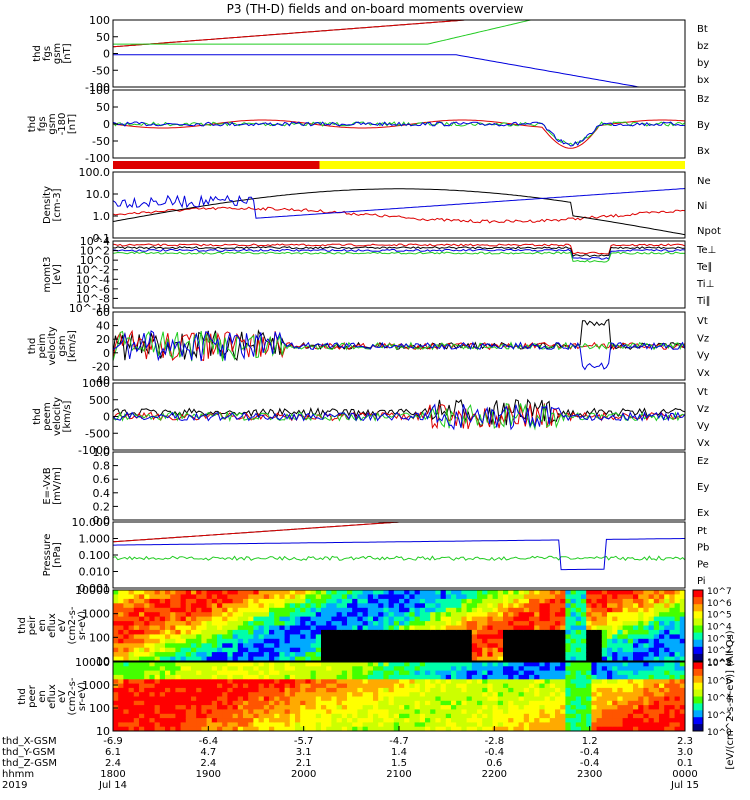  Describe the element at coordinates (47, 416) in the screenshot. I see `y-axis-label-line: peem` at that location.